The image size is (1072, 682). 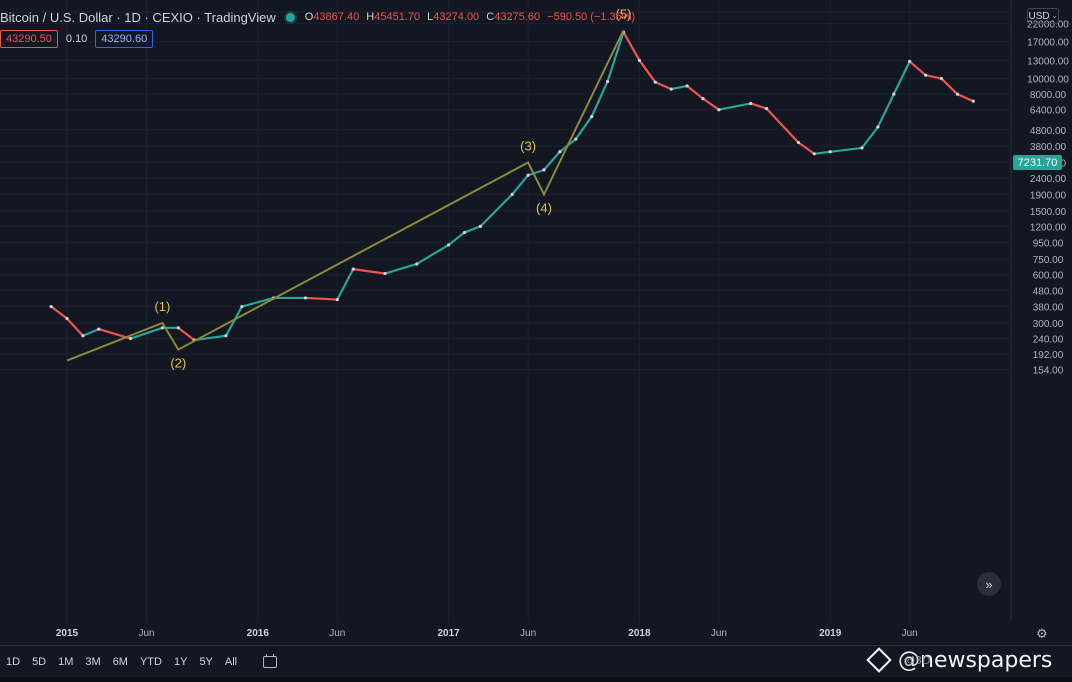 I want to click on high-value: 45451.70, so click(x=397, y=17).